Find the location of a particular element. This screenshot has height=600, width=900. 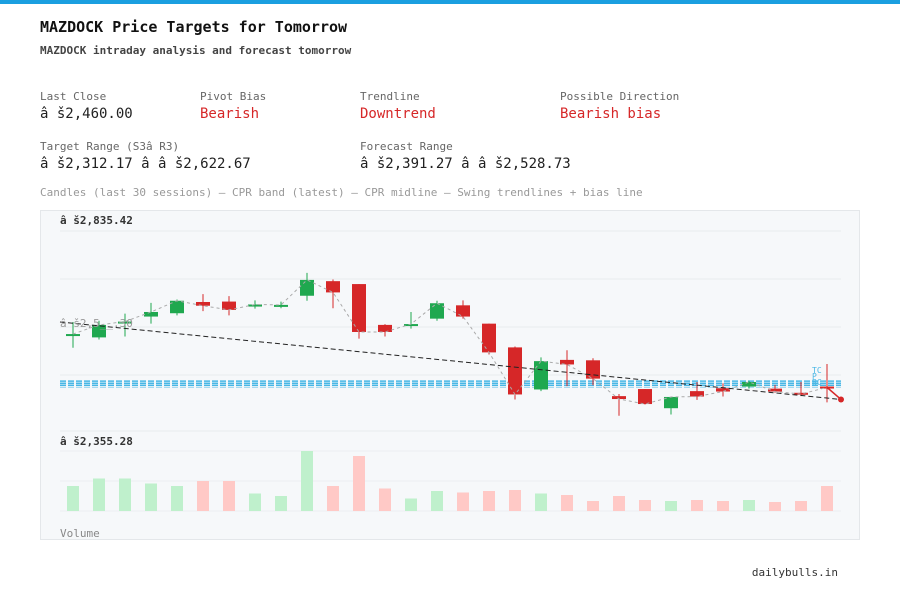

pivot-bias-value: Bearish is located at coordinates (230, 114).